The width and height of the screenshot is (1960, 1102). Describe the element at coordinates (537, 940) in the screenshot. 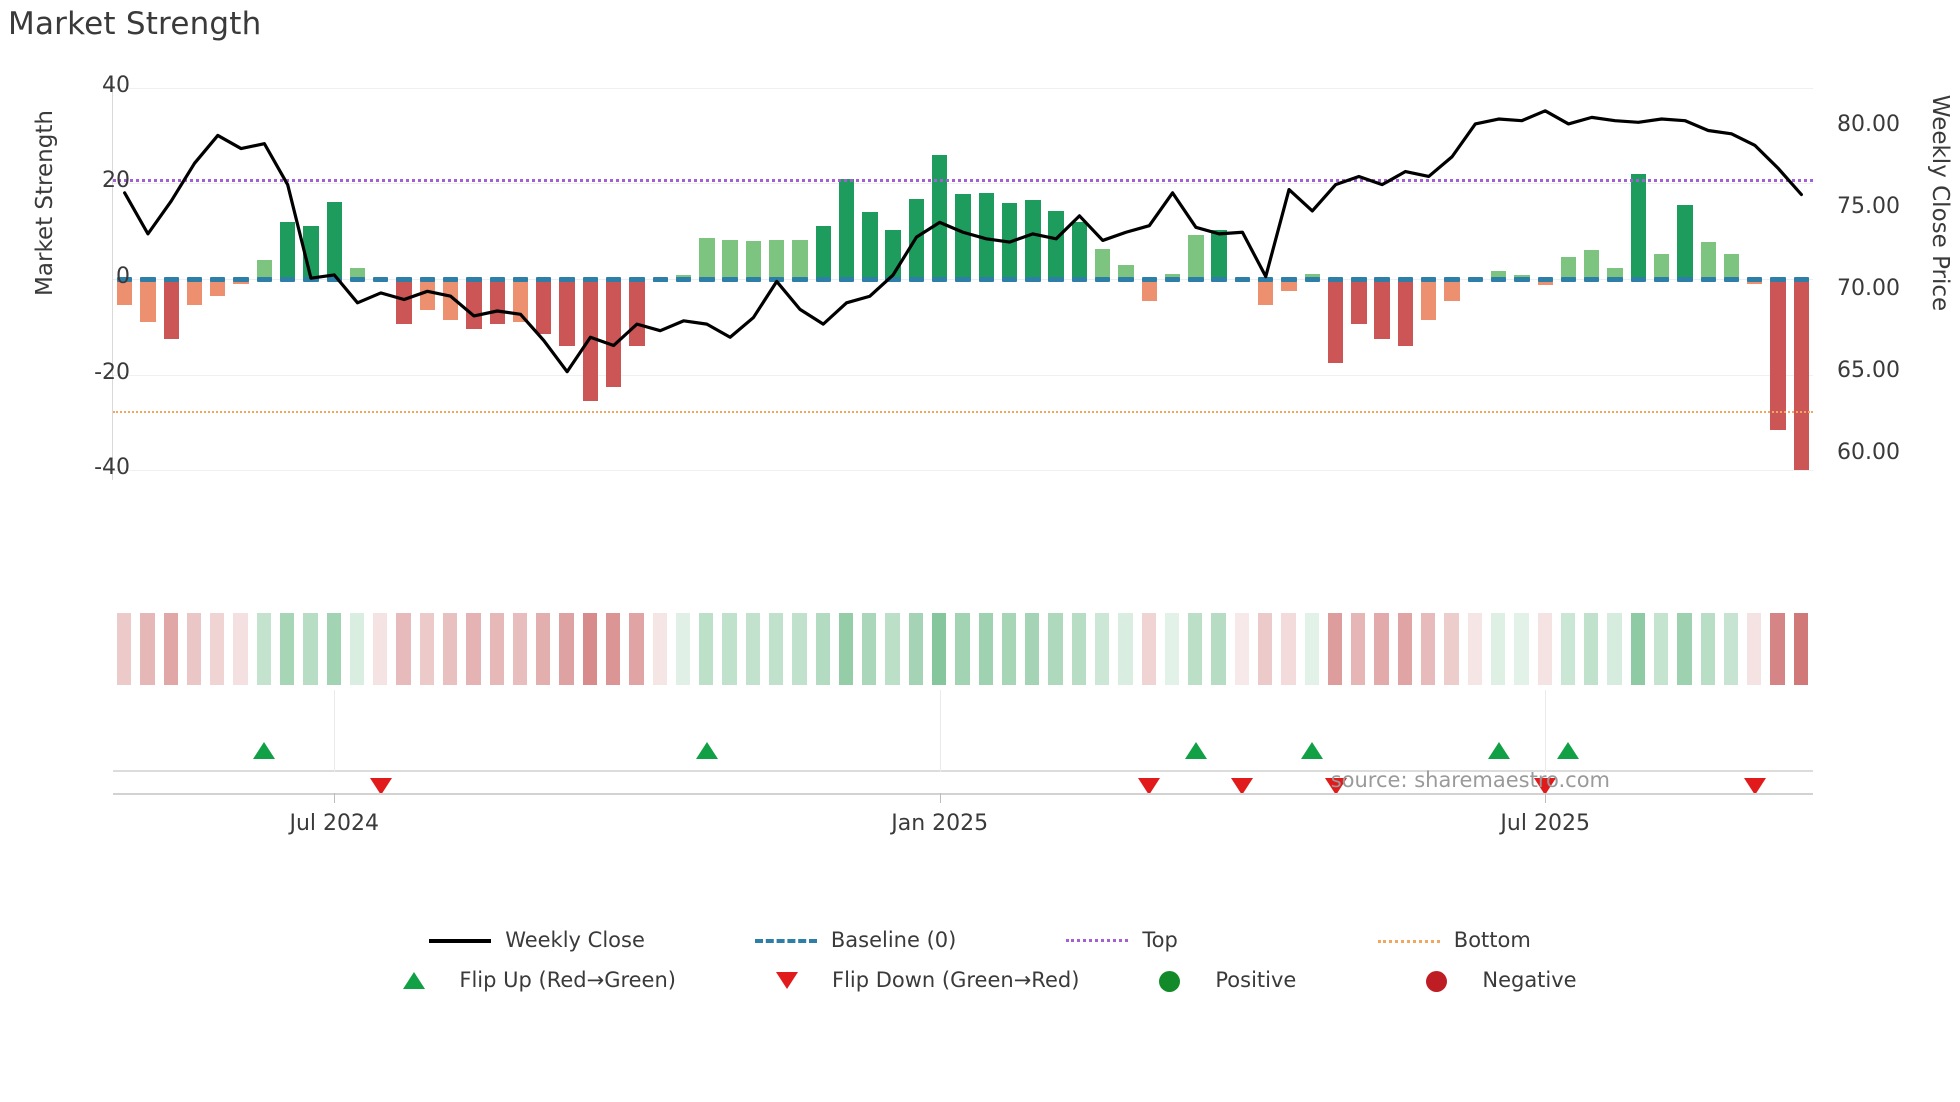

I see `legend-item: Weekly Close` at that location.